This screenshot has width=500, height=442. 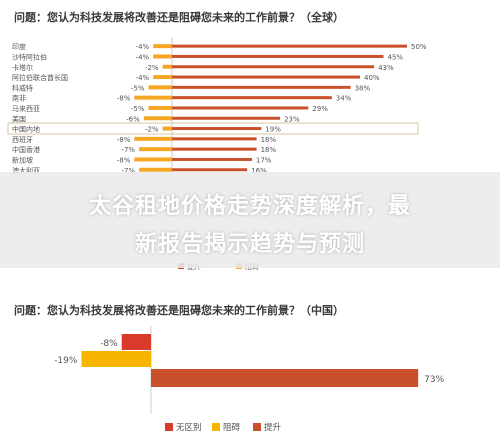 What do you see at coordinates (386, 68) in the screenshot?
I see `positive-value-label: 43%` at bounding box center [386, 68].